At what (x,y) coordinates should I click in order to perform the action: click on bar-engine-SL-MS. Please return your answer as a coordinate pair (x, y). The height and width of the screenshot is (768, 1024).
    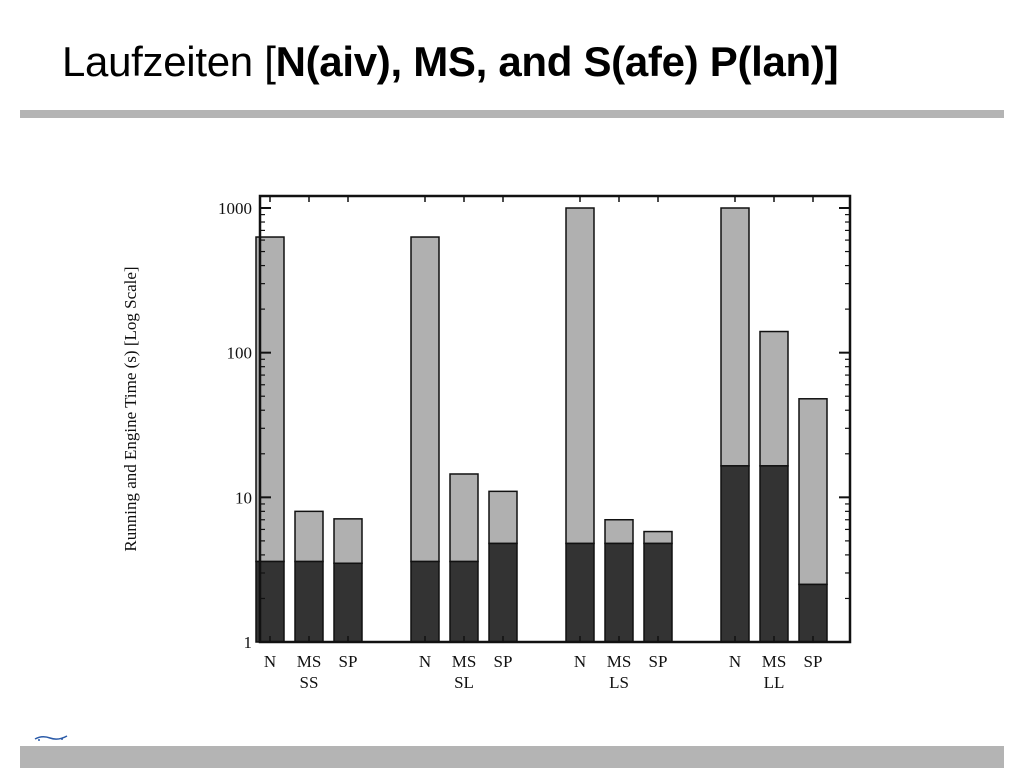
    Looking at the image, I should click on (464, 601).